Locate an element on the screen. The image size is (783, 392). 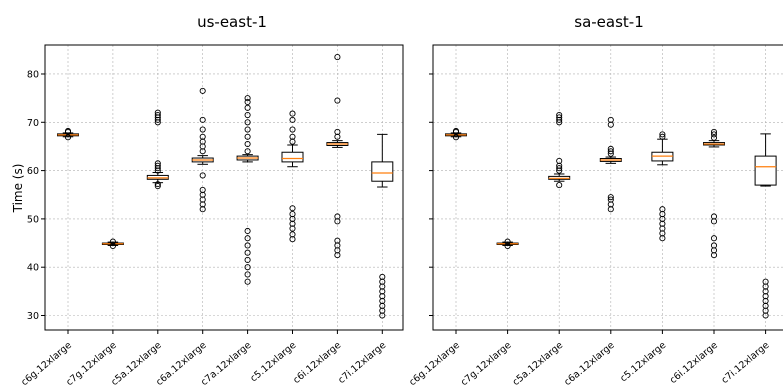
y-tick-label: 70 is located at coordinates (33, 123).